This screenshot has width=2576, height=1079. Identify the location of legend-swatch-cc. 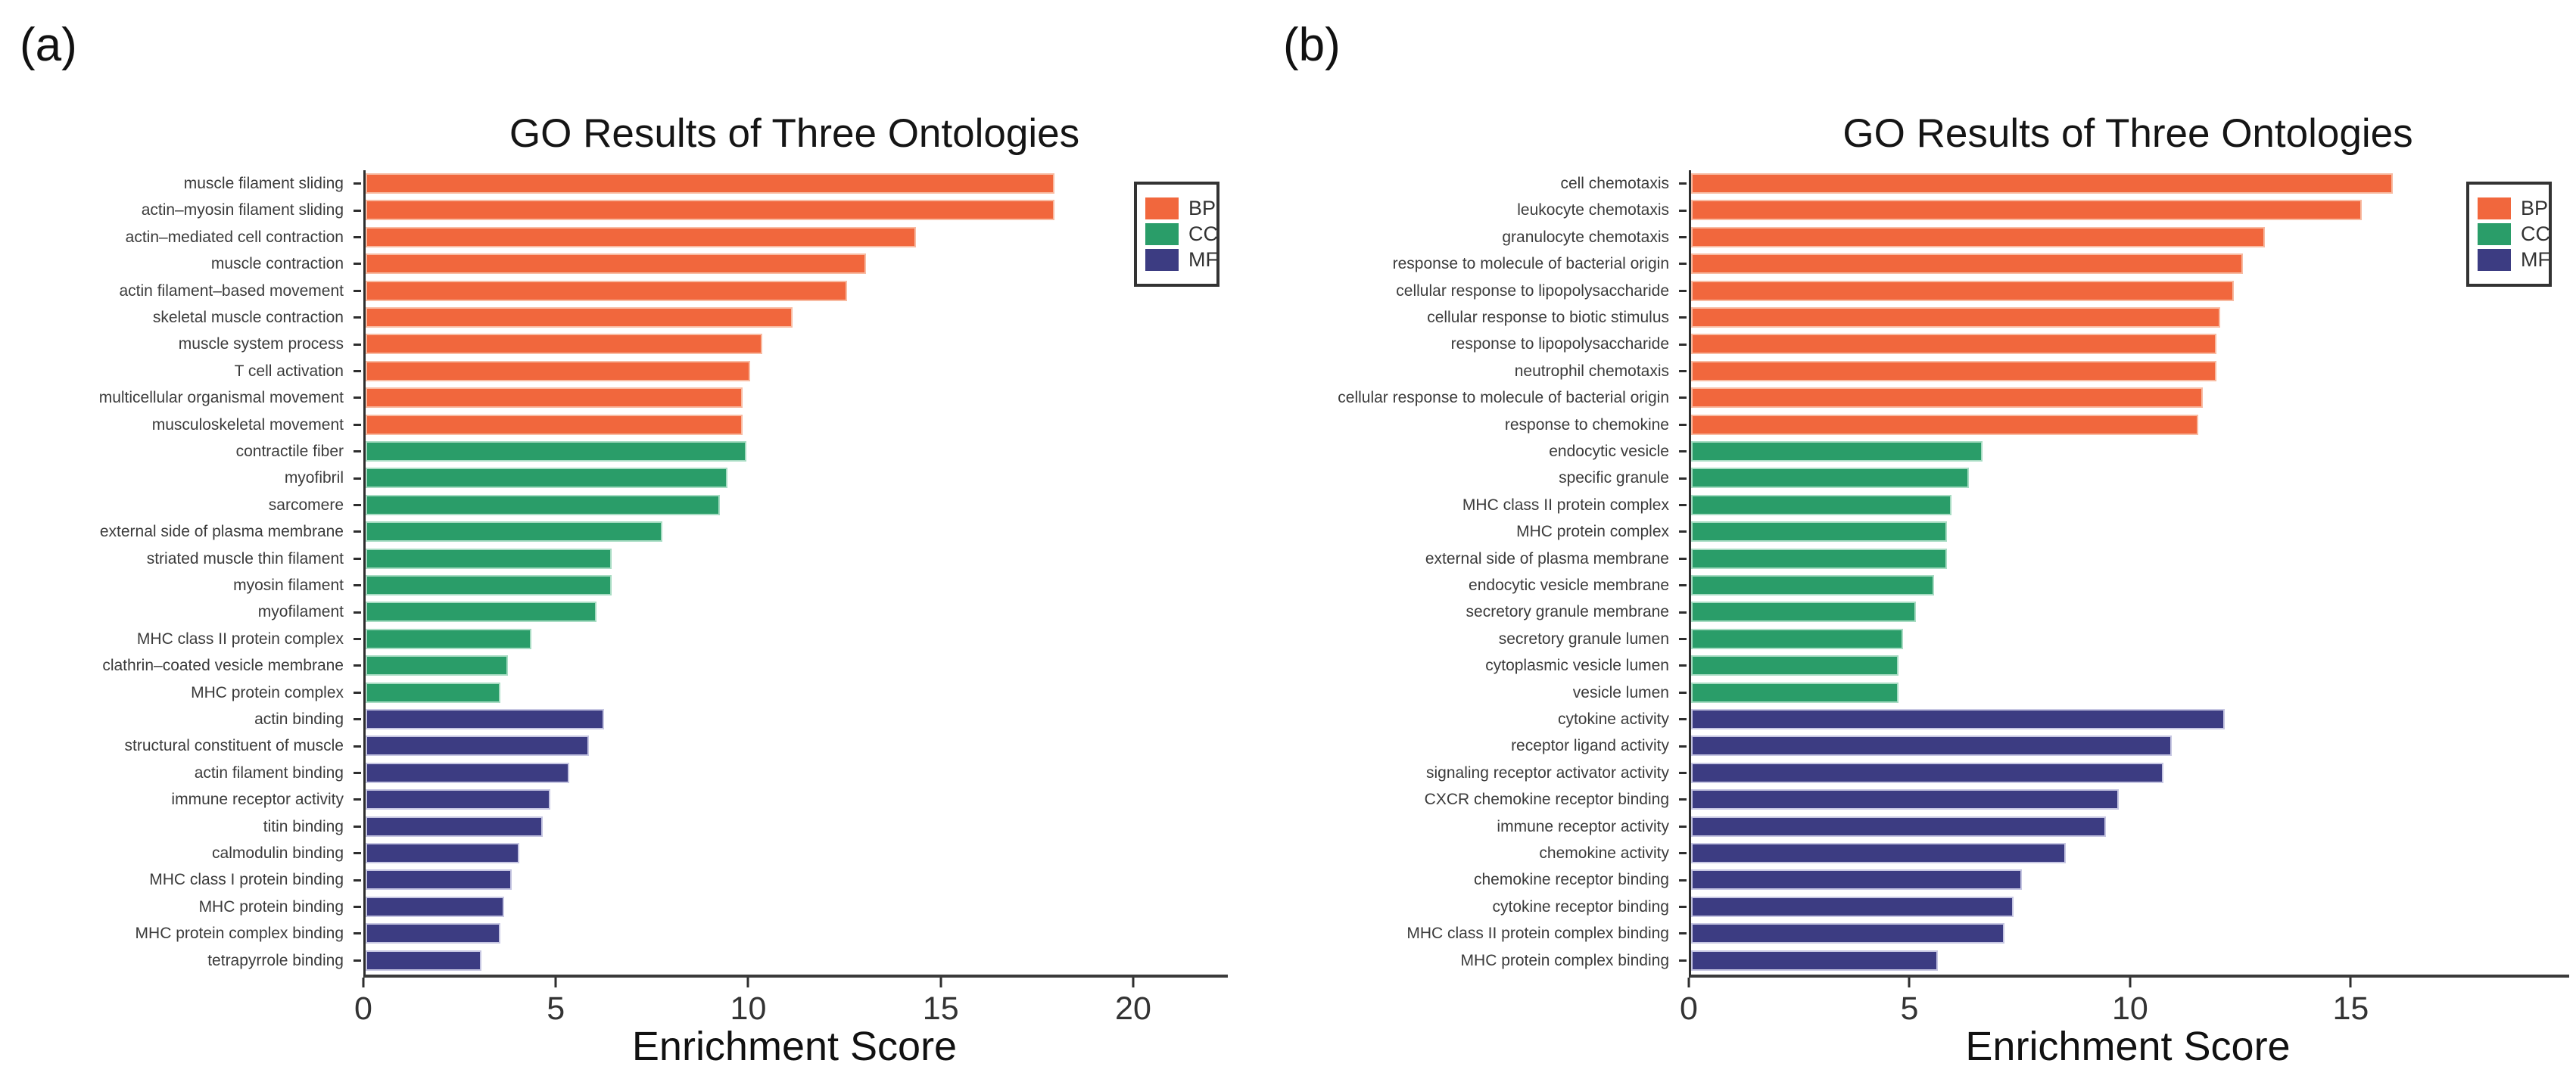
(1162, 234).